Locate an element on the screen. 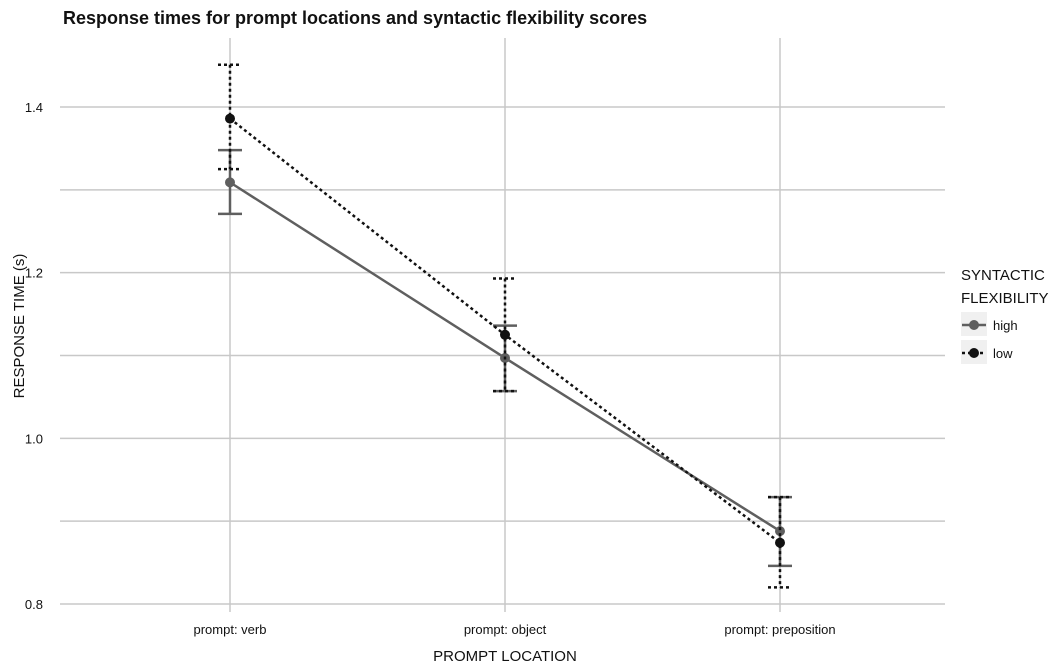 The width and height of the screenshot is (1060, 671). y-axis-title: RESPONSE TIME (s) is located at coordinates (19, 326).